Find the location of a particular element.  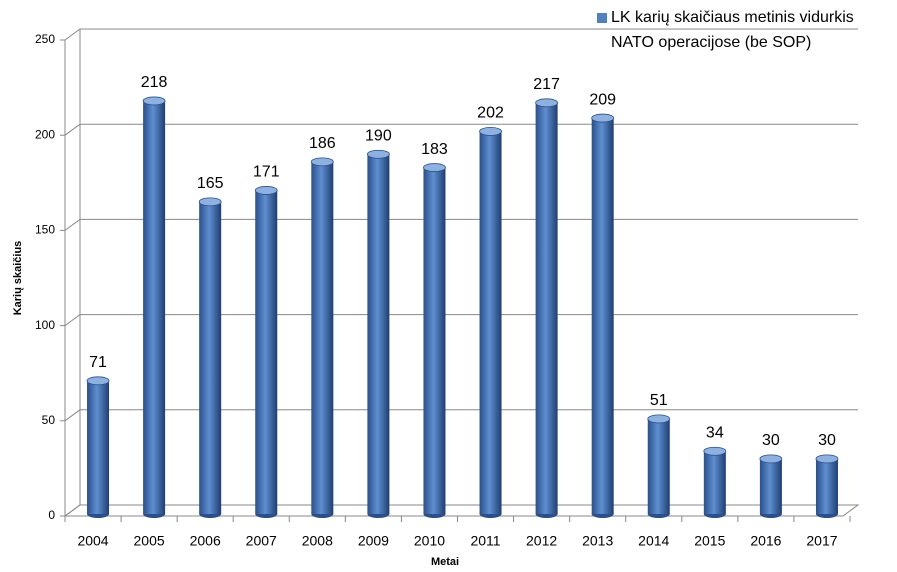

data-label: 51 is located at coordinates (659, 400).